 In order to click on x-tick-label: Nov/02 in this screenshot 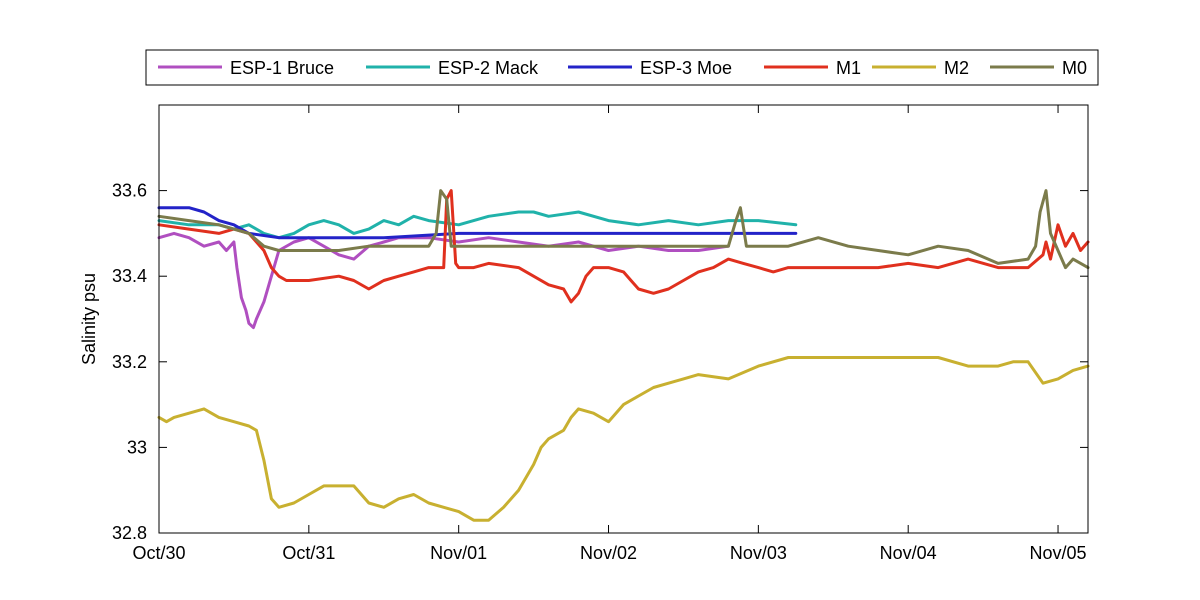, I will do `click(608, 553)`.